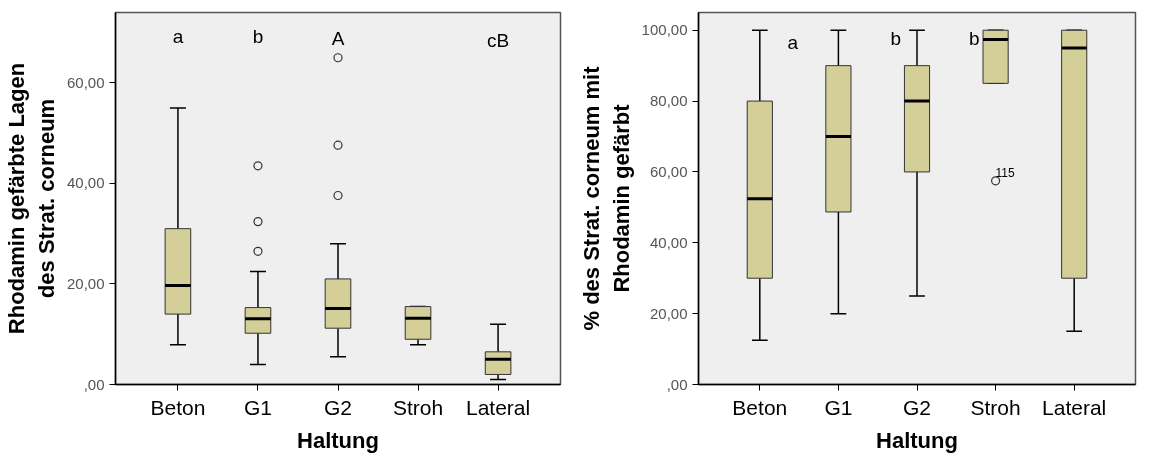 The image size is (1161, 462). I want to click on y-axis-title: Rhodamin gefärbte Lagen des Strat. corneum, so click(31, 198).